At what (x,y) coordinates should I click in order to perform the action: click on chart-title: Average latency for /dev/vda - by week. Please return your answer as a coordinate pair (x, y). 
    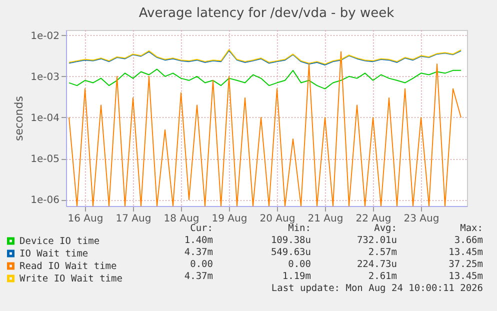
    Looking at the image, I should click on (266, 13).